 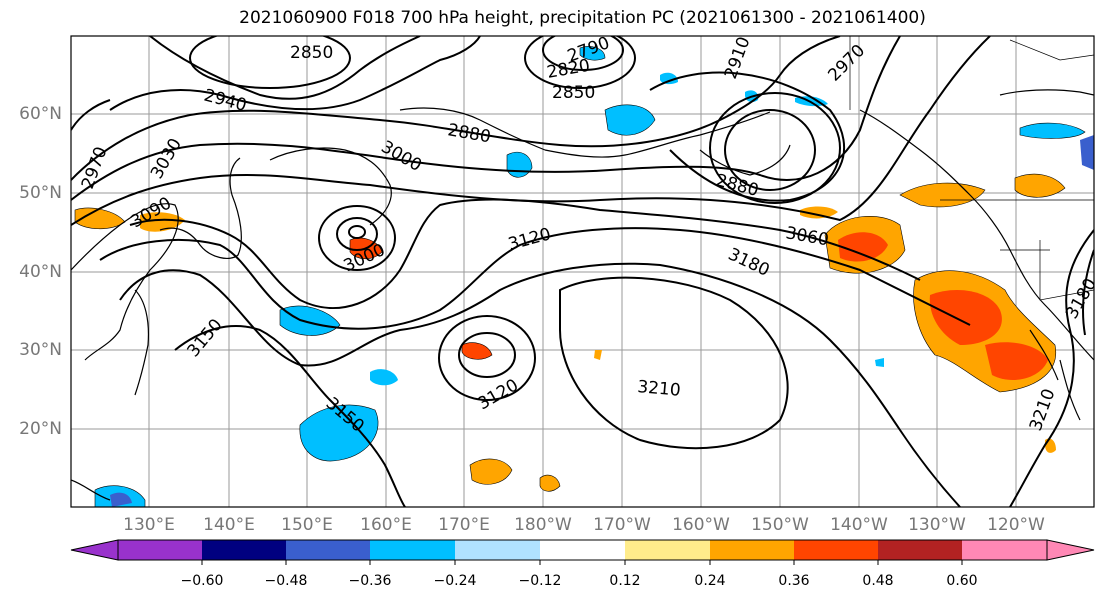 What do you see at coordinates (149, 525) in the screenshot?
I see `lon-label-130e: 130°E` at bounding box center [149, 525].